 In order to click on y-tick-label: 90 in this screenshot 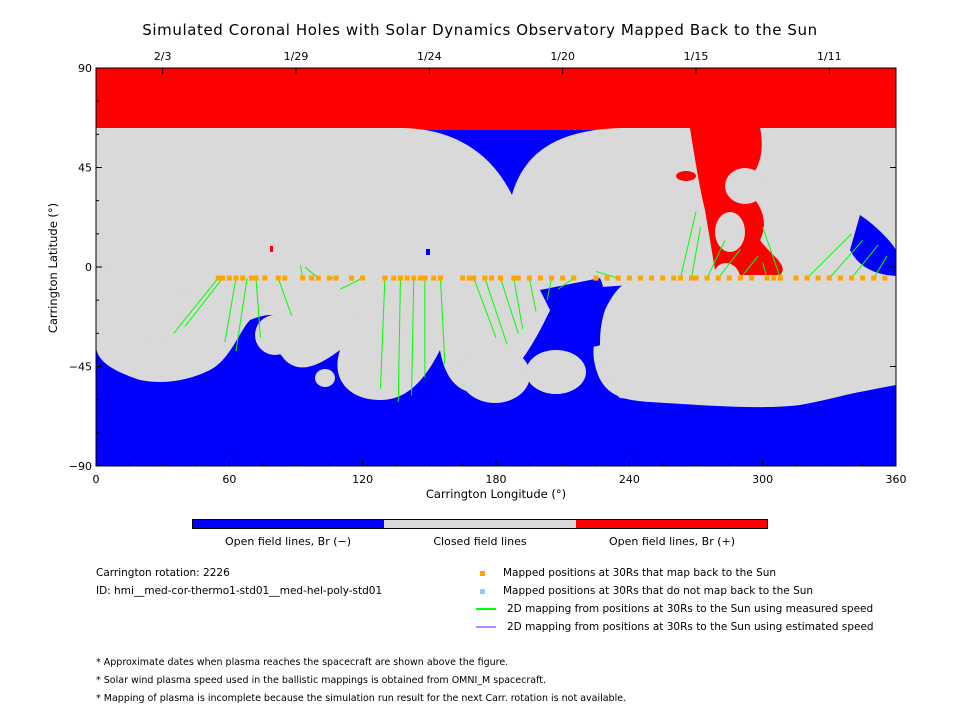, I will do `click(85, 68)`.